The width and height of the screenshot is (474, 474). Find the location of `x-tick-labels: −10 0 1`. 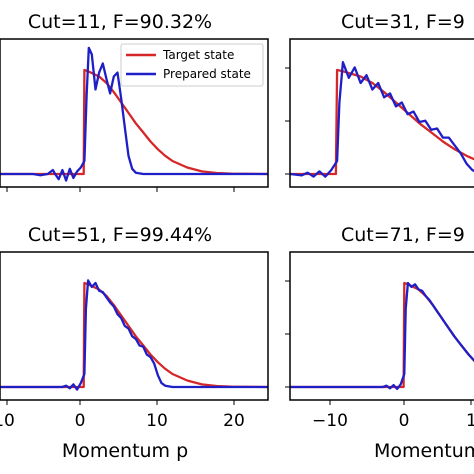

x-tick-labels: −10 0 1 is located at coordinates (393, 421).